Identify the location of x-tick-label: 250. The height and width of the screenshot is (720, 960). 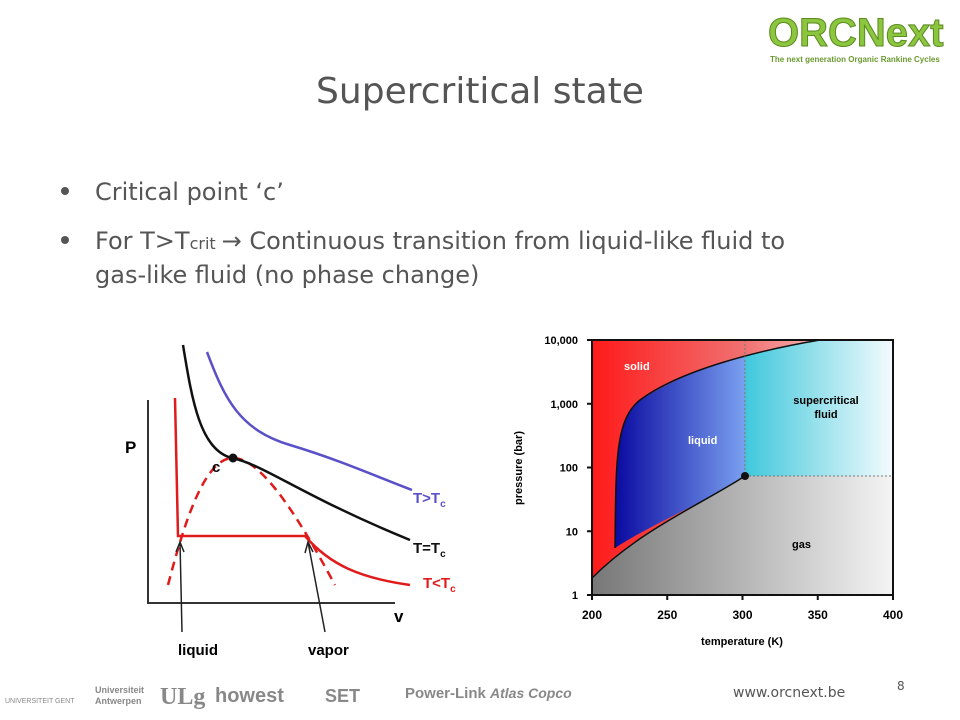
(667, 615).